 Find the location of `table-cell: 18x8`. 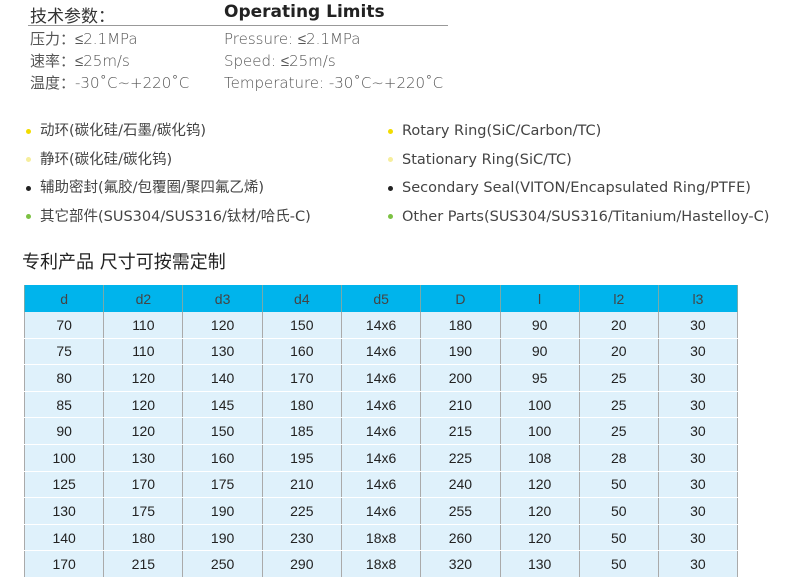

table-cell: 18x8 is located at coordinates (381, 538).